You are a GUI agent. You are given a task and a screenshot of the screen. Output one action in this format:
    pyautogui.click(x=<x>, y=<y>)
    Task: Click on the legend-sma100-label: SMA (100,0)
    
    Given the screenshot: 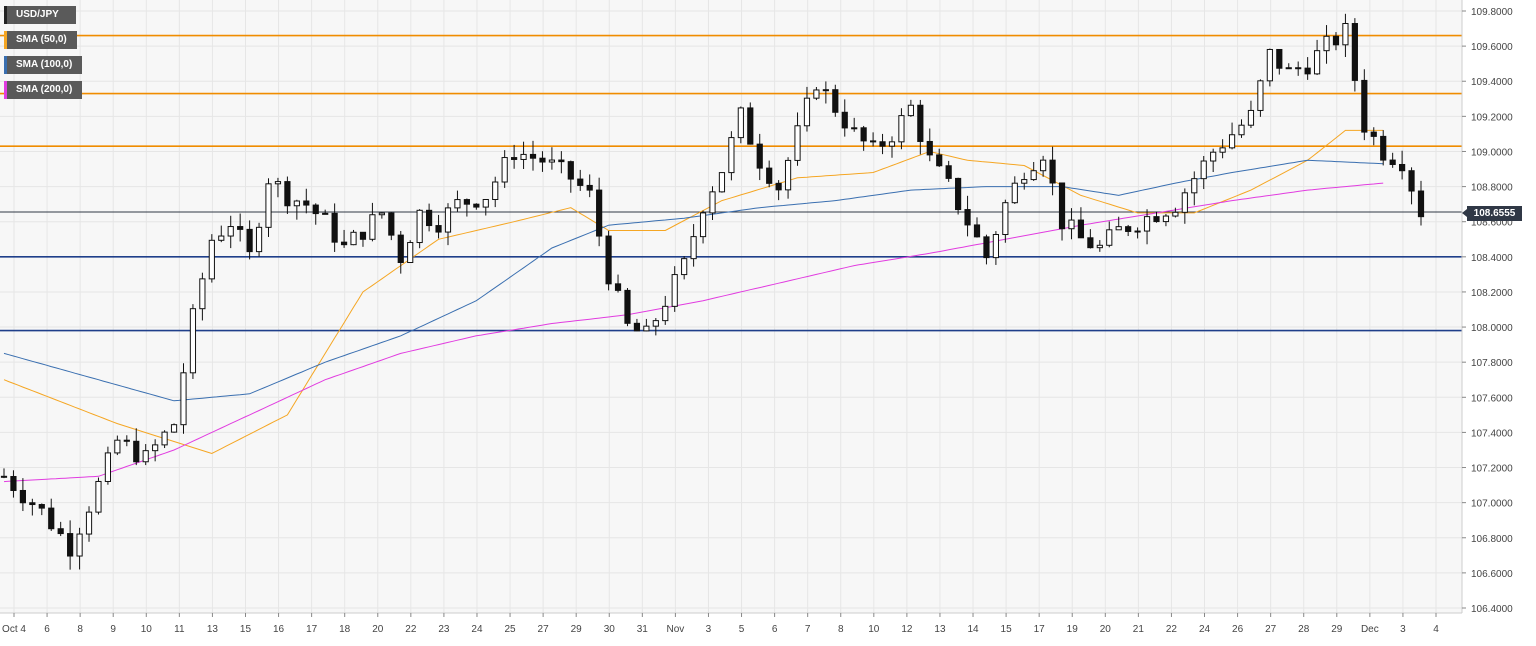 What is the action you would take?
    pyautogui.click(x=45, y=65)
    